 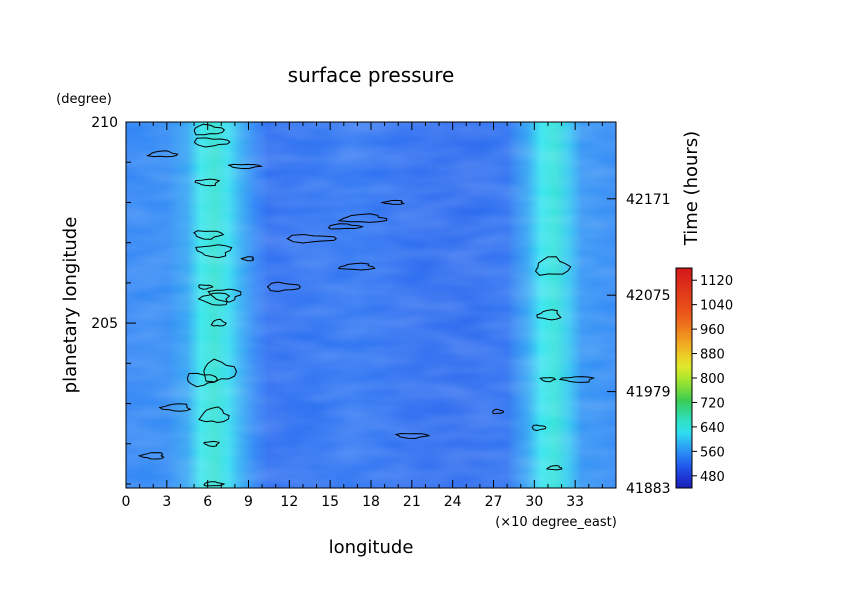 What do you see at coordinates (84, 99) in the screenshot?
I see `y-axis-unit: (degree)` at bounding box center [84, 99].